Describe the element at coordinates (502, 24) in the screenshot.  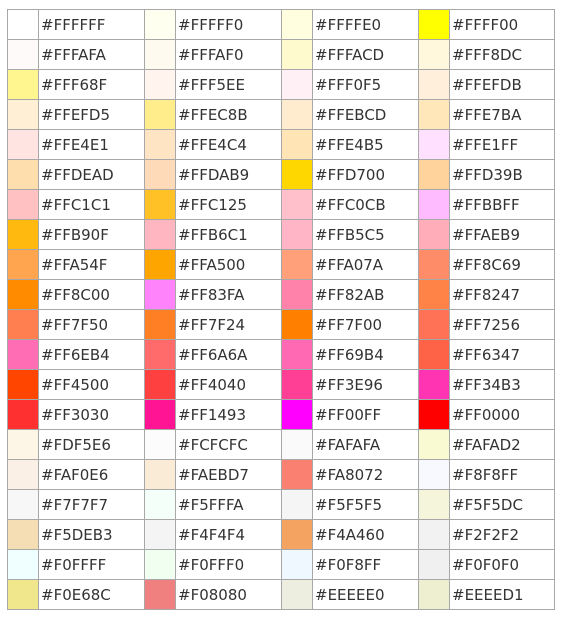
I see `color-code-label: #FFFF00` at that location.